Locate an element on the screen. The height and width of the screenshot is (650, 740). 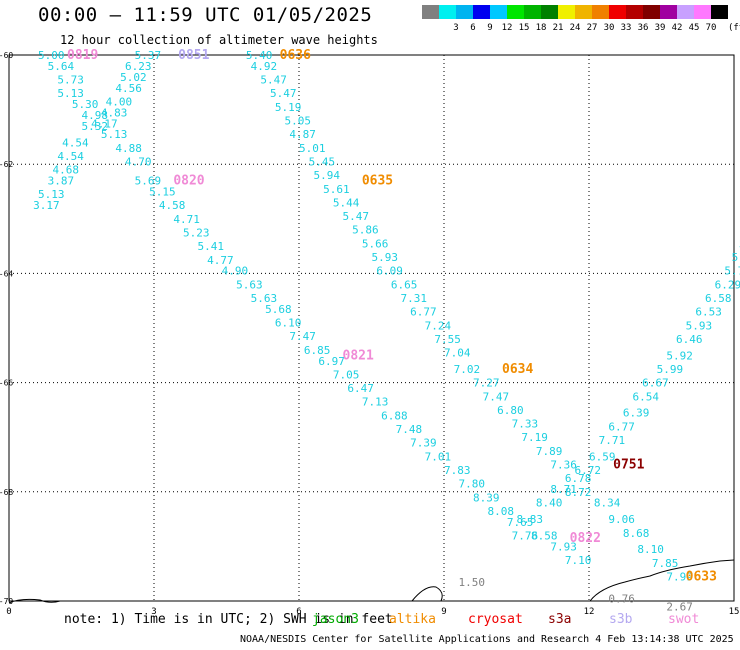
swh-value: 7.89 is located at coordinates (549, 451).